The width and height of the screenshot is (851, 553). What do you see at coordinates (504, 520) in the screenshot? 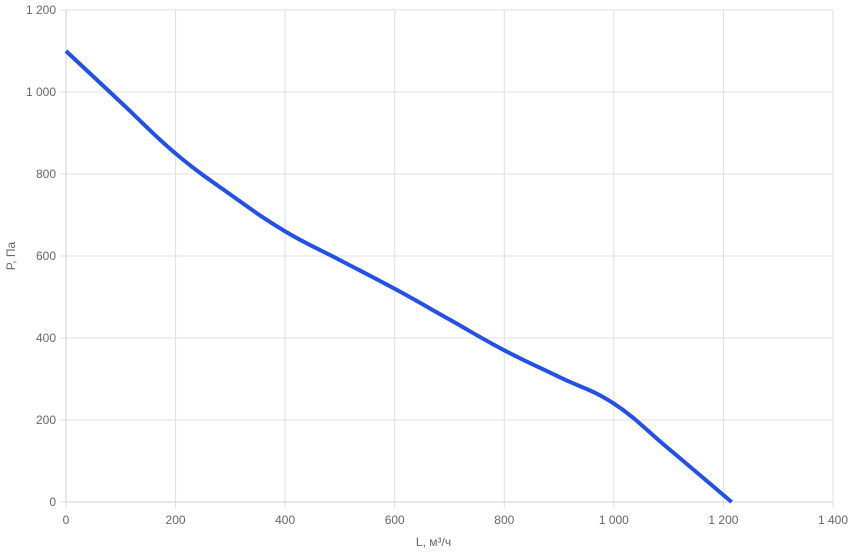
I see `x-tick-label: 800` at bounding box center [504, 520].